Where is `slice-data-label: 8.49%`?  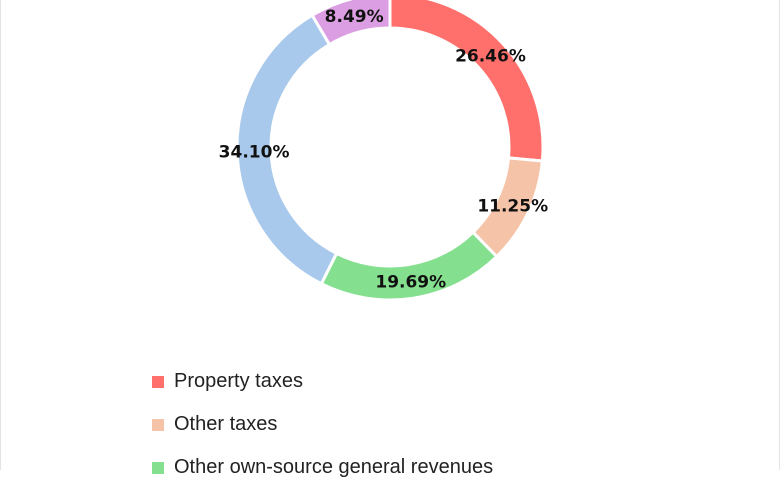
slice-data-label: 8.49% is located at coordinates (354, 17).